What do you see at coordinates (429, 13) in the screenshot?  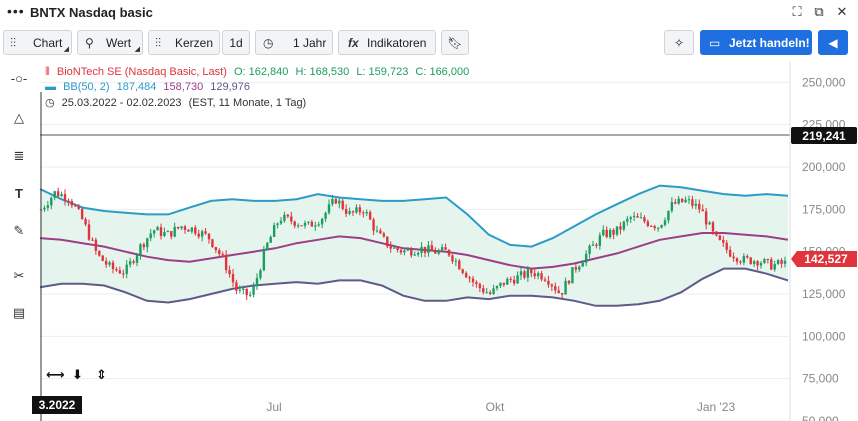 I see `title-bar: ••• BNTX Nasdaq basic ⛶ ⧉ ✕` at bounding box center [429, 13].